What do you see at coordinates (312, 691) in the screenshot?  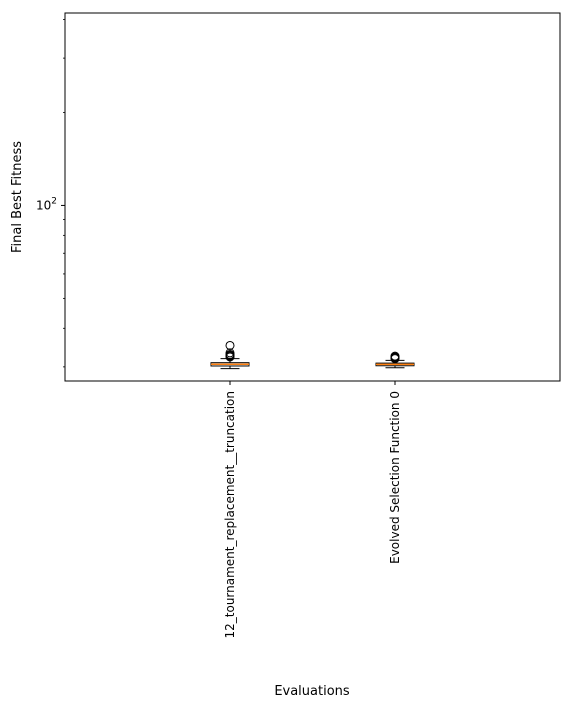 I see `x-axis-label: Evaluations` at bounding box center [312, 691].